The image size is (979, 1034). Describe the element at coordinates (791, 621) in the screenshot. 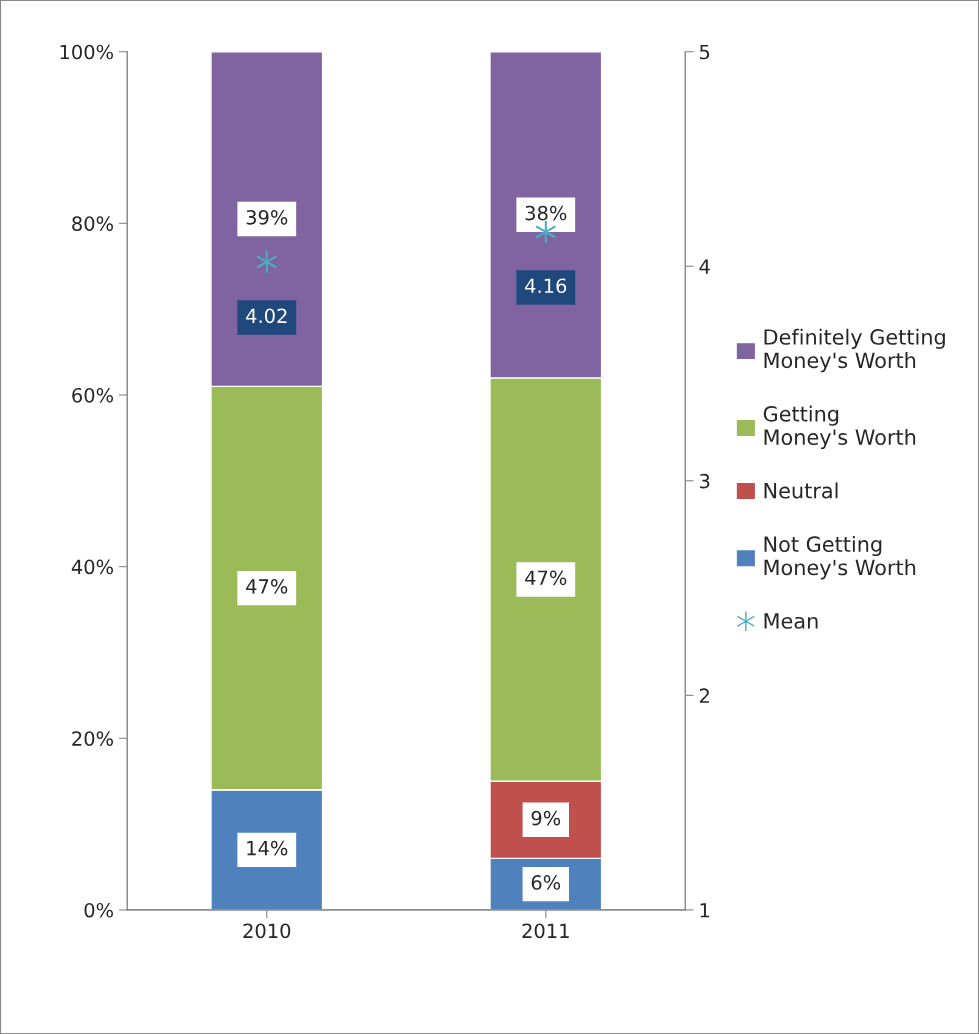

I see `legend-label: Mean` at that location.